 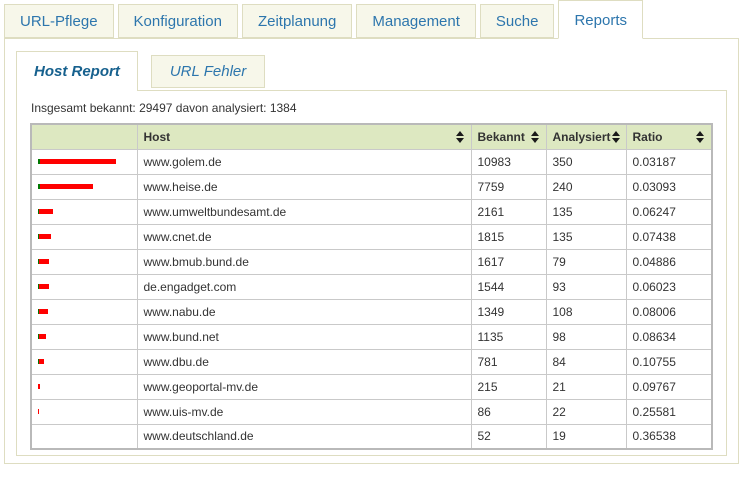 What do you see at coordinates (669, 211) in the screenshot?
I see `ratio-cell: 0.06247` at bounding box center [669, 211].